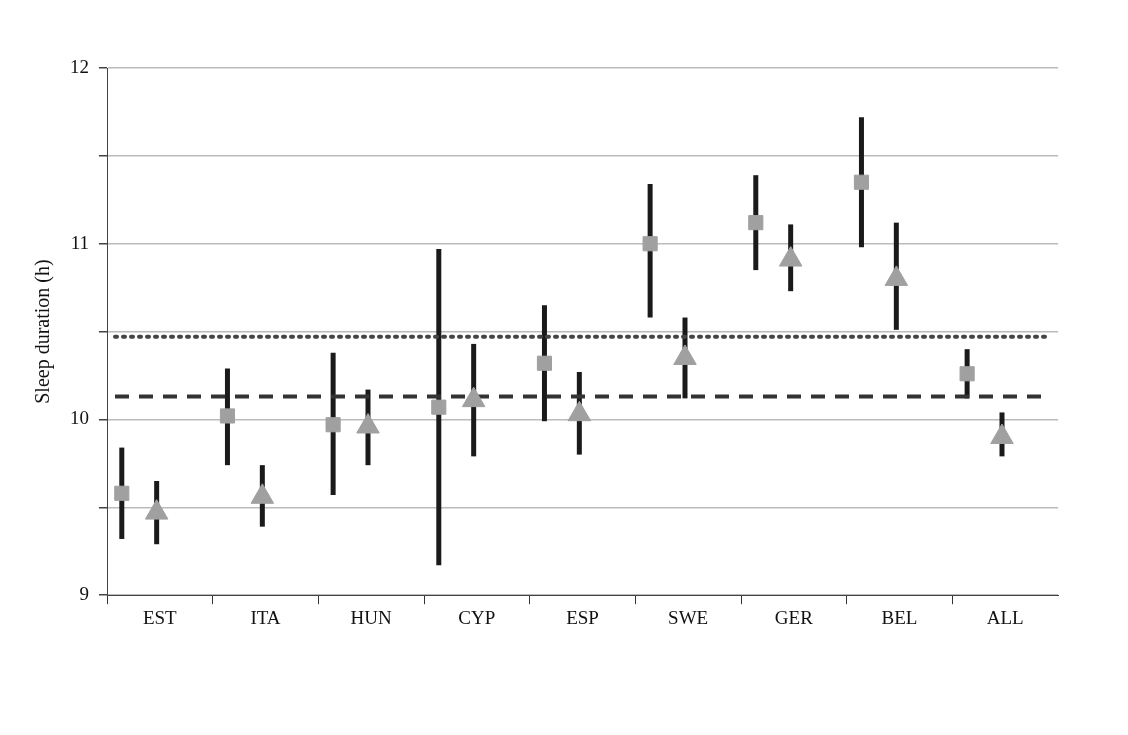 This screenshot has height=735, width=1128. Describe the element at coordinates (265, 617) in the screenshot. I see `x-tick-label: ITA` at that location.